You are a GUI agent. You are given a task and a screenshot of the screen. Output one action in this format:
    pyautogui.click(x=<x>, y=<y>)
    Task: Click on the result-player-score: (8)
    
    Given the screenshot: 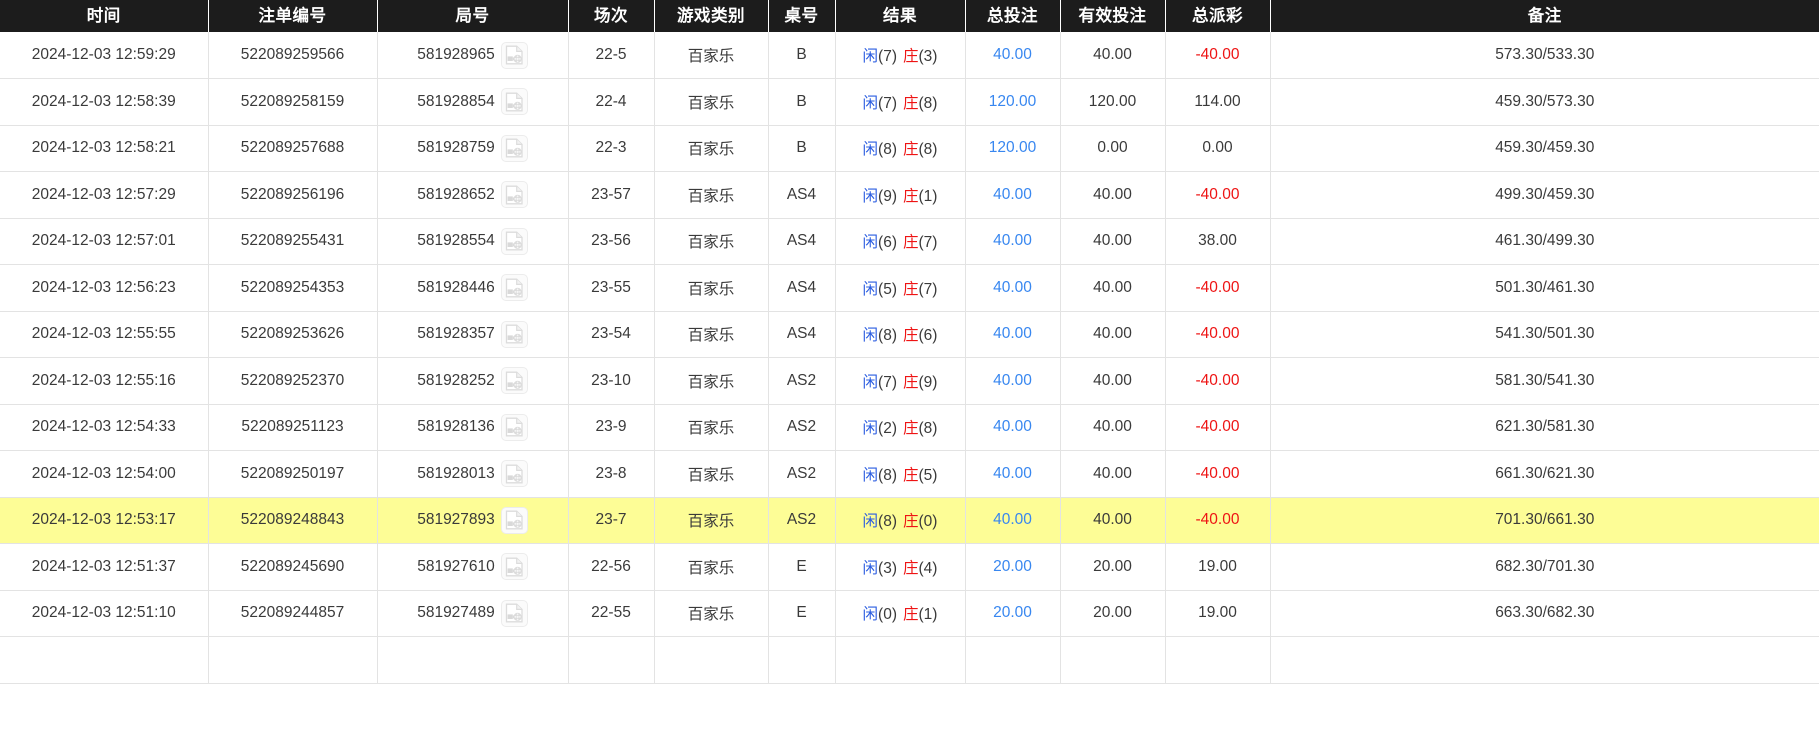 What is the action you would take?
    pyautogui.click(x=887, y=522)
    